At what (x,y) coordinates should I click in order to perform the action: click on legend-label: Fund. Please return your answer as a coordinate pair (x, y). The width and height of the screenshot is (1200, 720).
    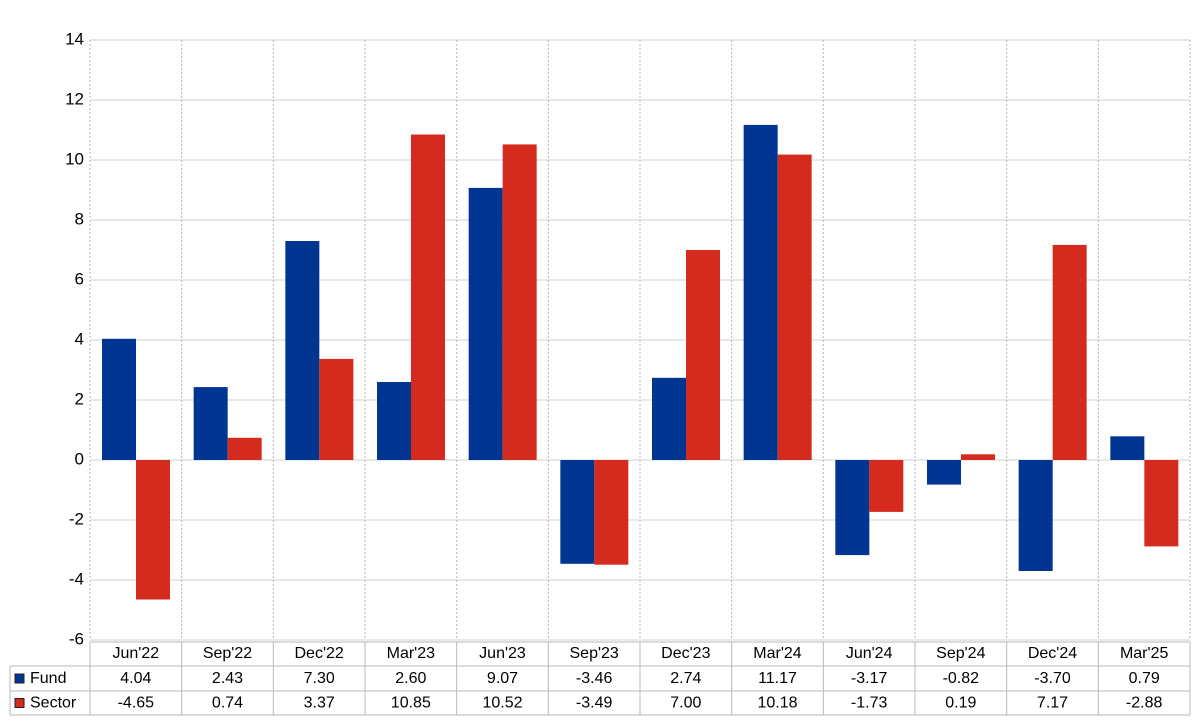
    Looking at the image, I should click on (48, 678).